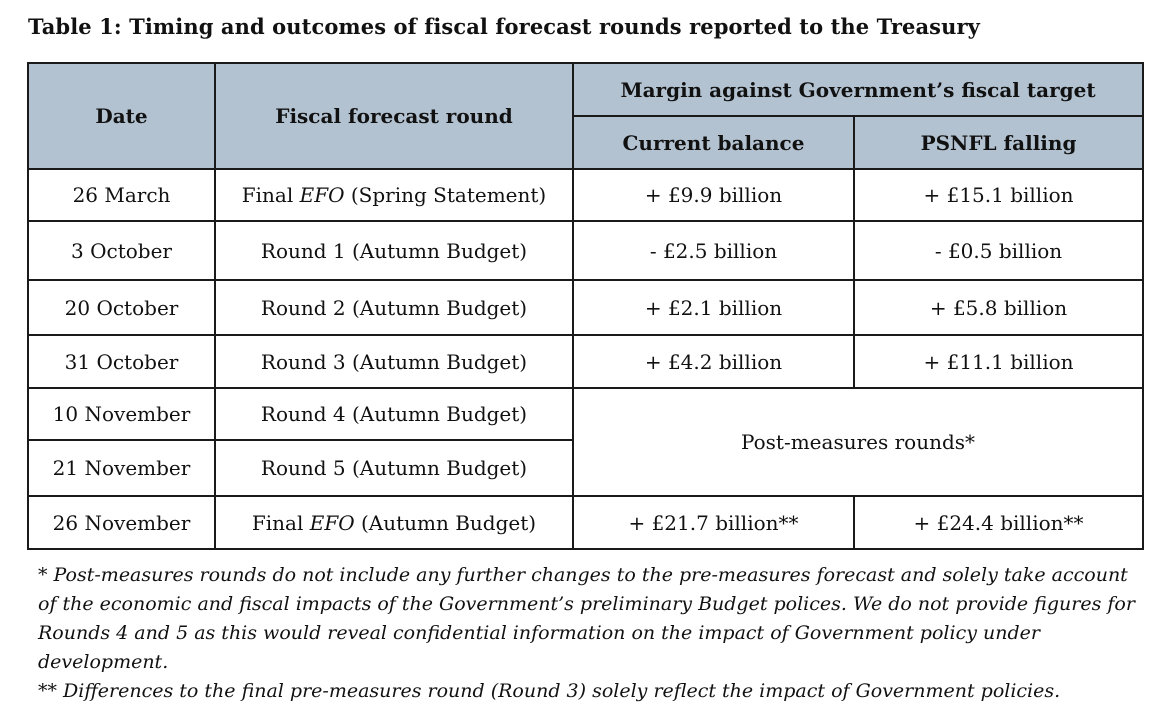 The width and height of the screenshot is (1170, 727). I want to click on row-round: Round 3 (Autumn Budget), so click(394, 361).